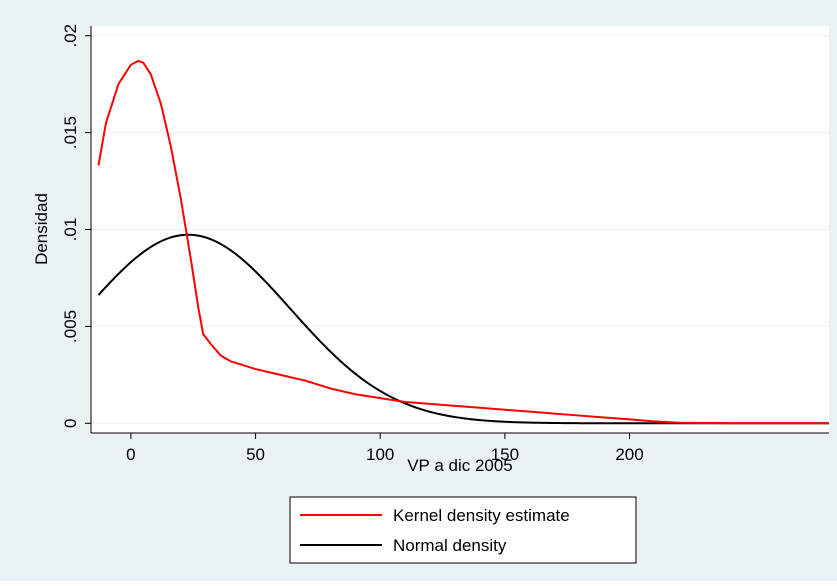 This screenshot has height=586, width=837. What do you see at coordinates (629, 454) in the screenshot?
I see `x-tick-label: 200` at bounding box center [629, 454].